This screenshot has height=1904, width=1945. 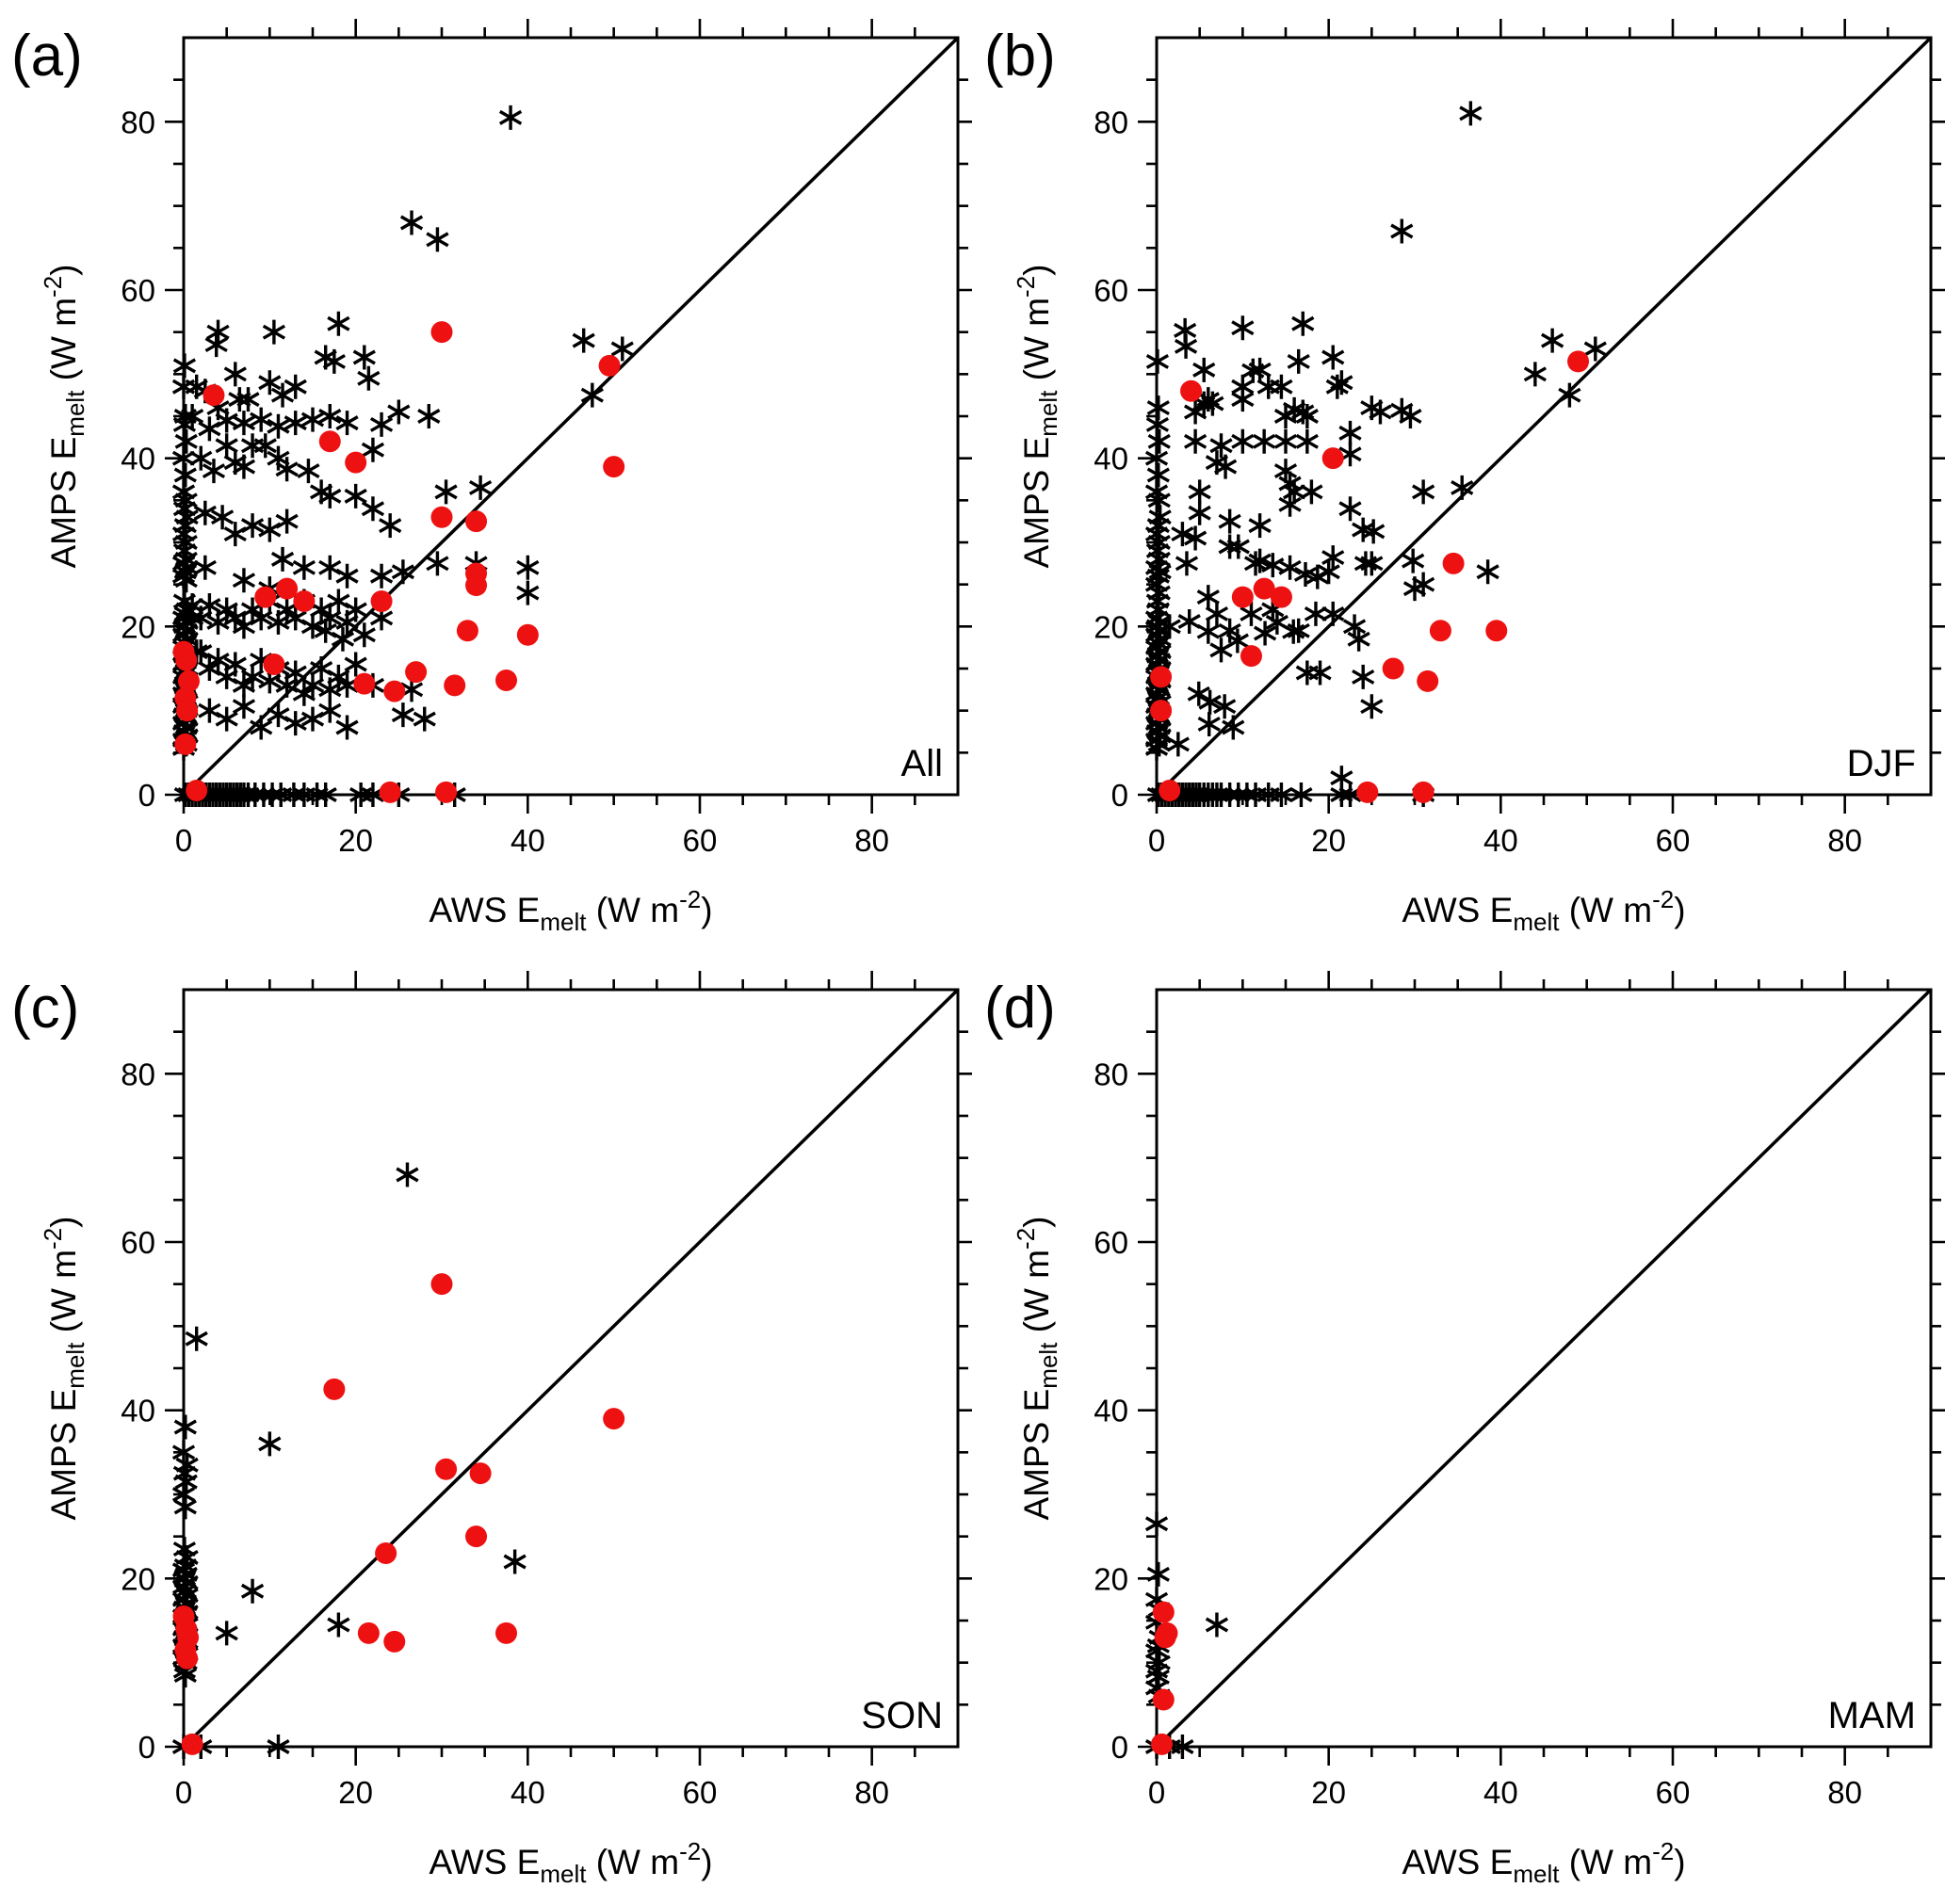 I want to click on panel-letter: (d), so click(x=1020, y=1008).